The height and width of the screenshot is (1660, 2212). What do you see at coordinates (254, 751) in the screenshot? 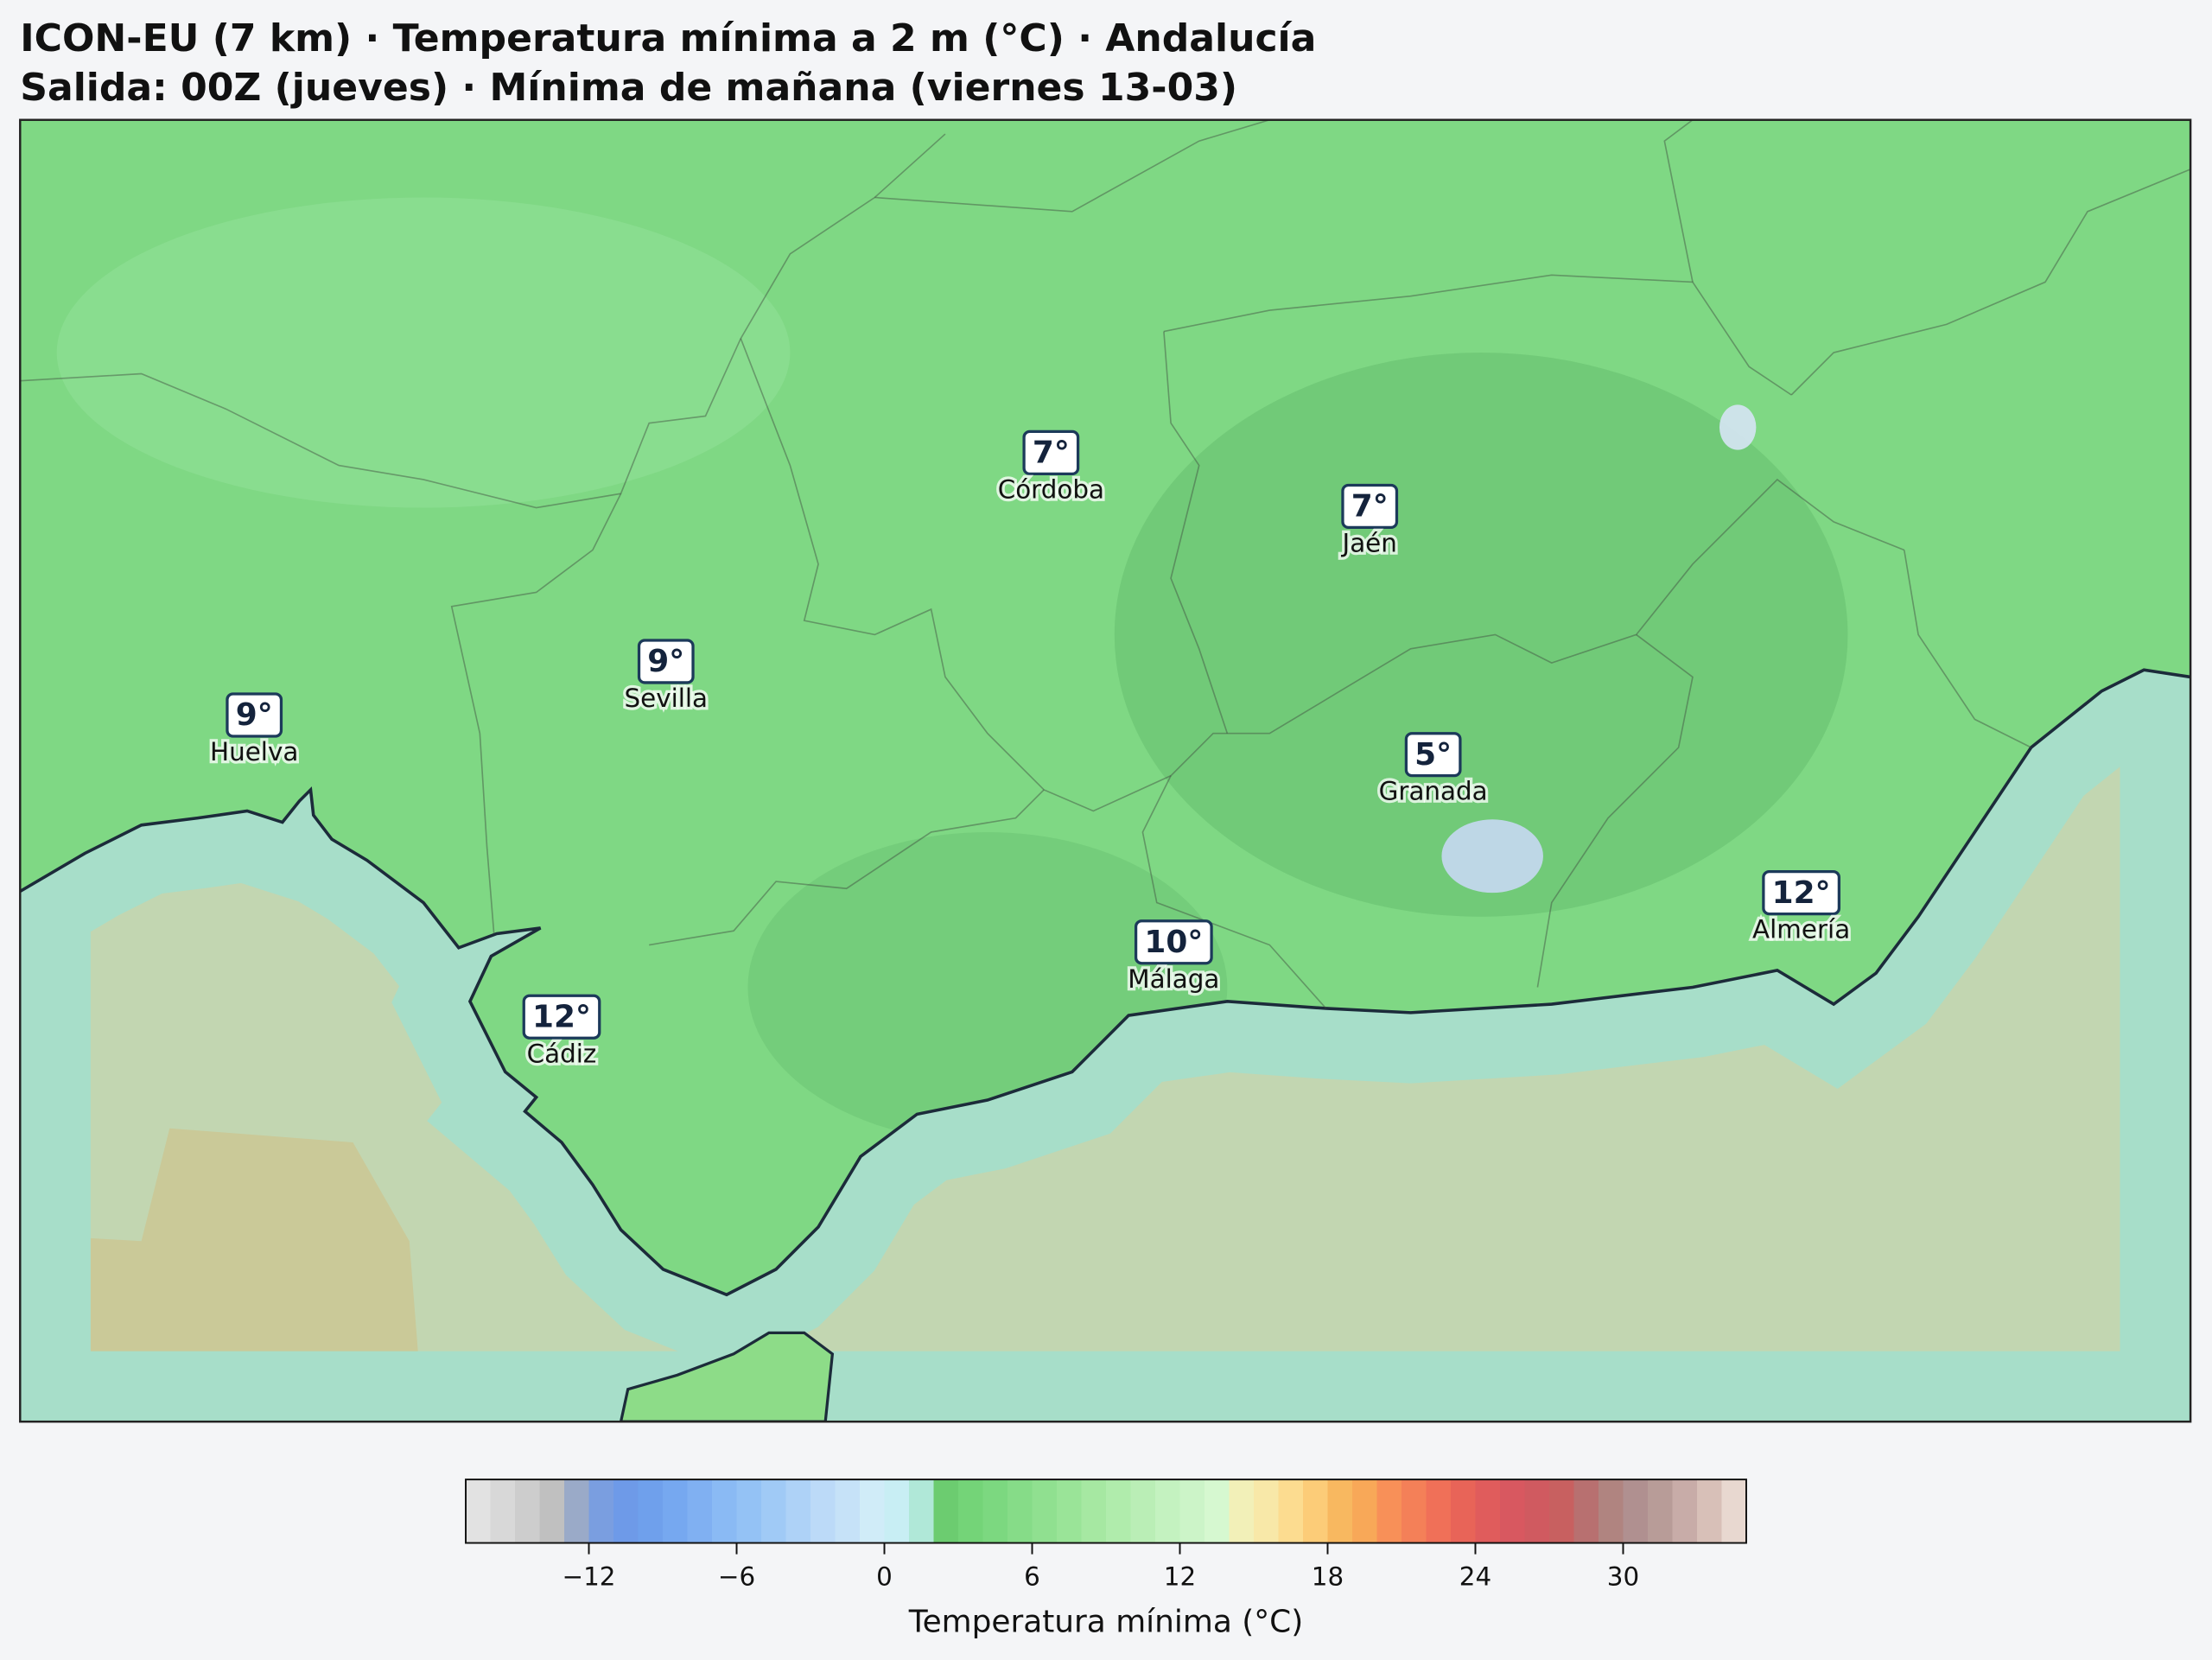
I see `city-name: Huelva` at bounding box center [254, 751].